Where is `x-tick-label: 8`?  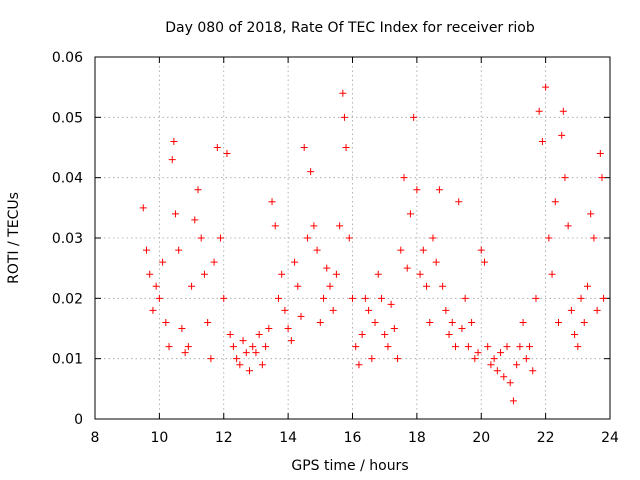
x-tick-label: 8 is located at coordinates (95, 438).